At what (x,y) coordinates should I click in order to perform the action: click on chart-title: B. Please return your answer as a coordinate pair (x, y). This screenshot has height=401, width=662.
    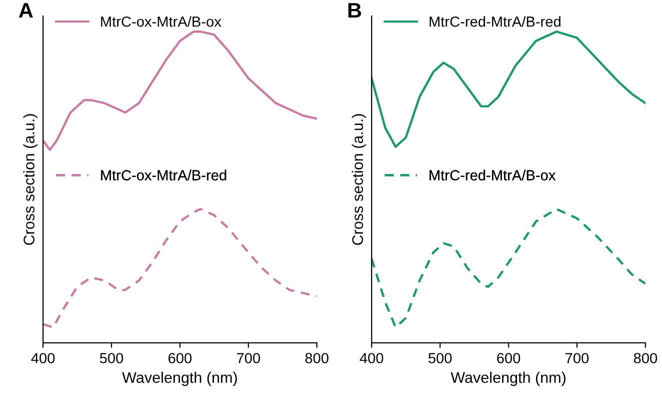
    Looking at the image, I should click on (355, 10).